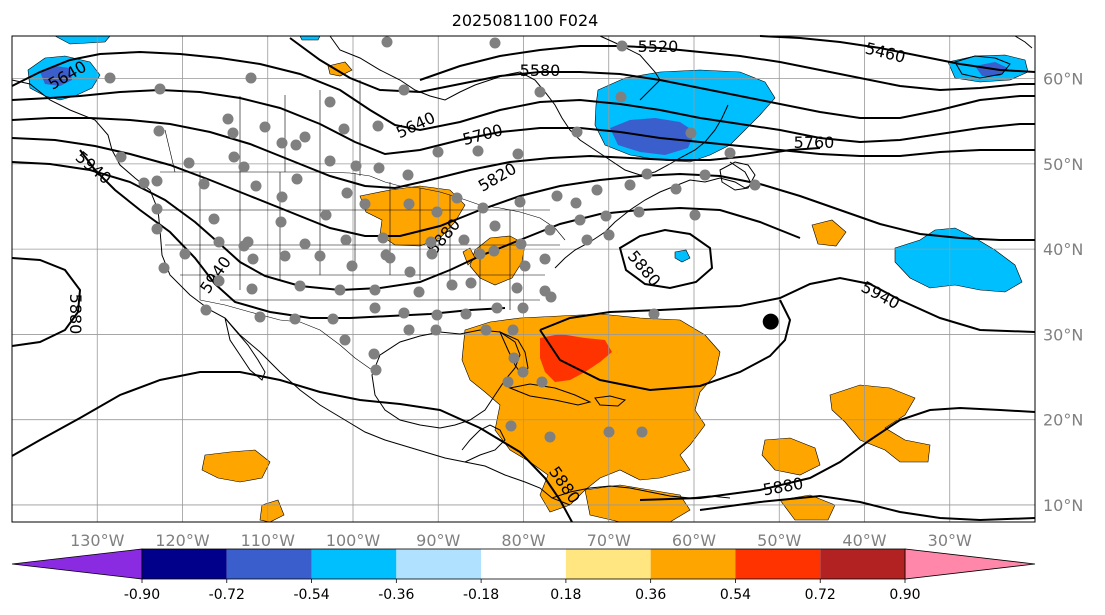  I want to click on colorbar-tick-label: 0.72, so click(820, 595).